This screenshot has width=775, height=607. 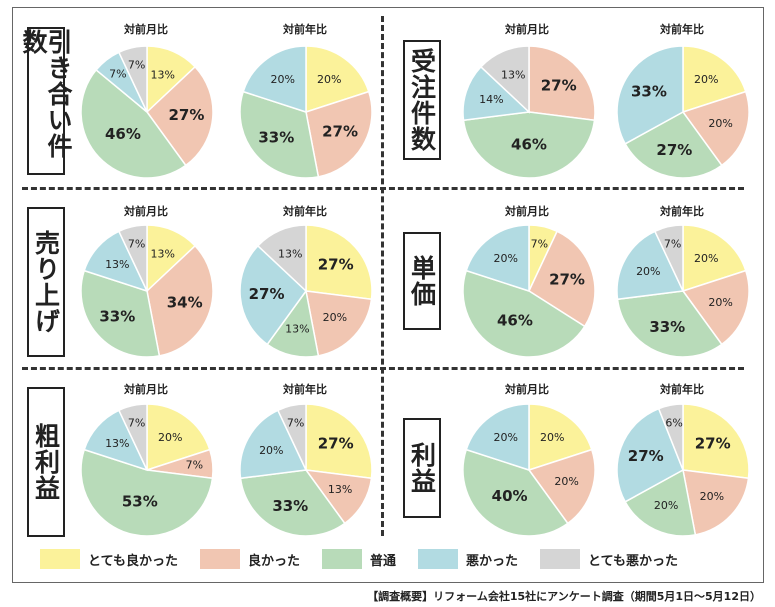 I want to click on pie-chart: 20% 27% 33% 20%, so click(x=306, y=112).